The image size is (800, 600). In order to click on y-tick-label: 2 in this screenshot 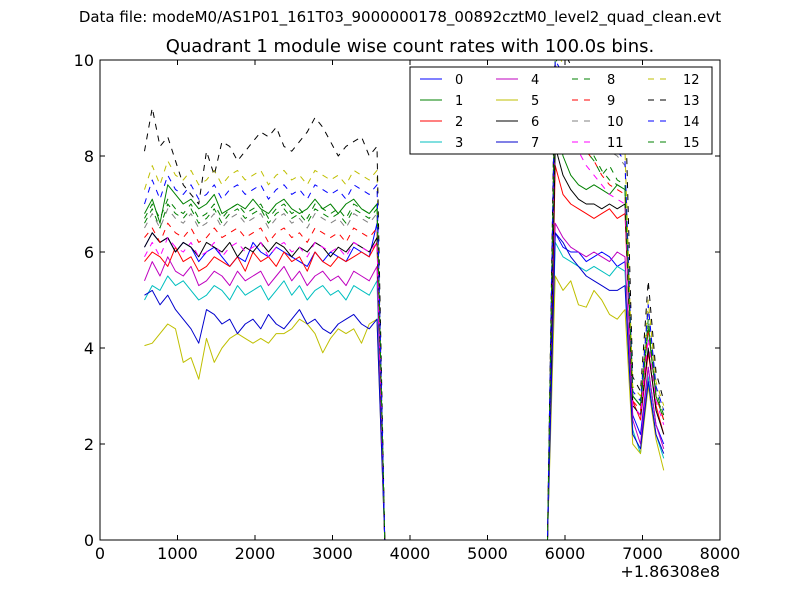, I will do `click(89, 444)`.